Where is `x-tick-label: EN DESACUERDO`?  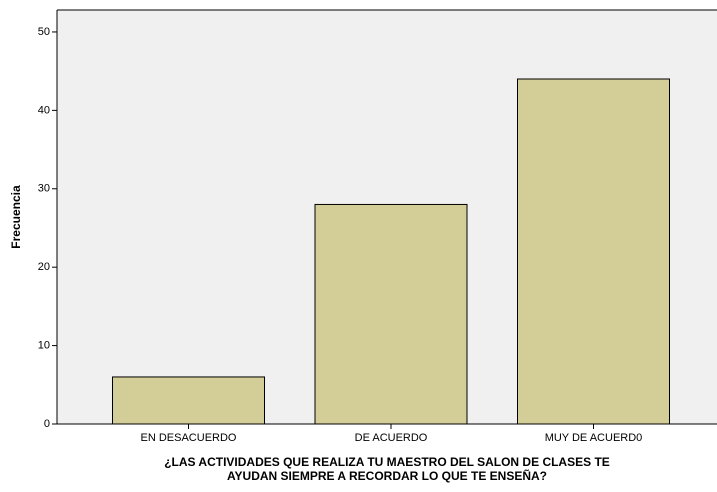 x-tick-label: EN DESACUERDO is located at coordinates (189, 438).